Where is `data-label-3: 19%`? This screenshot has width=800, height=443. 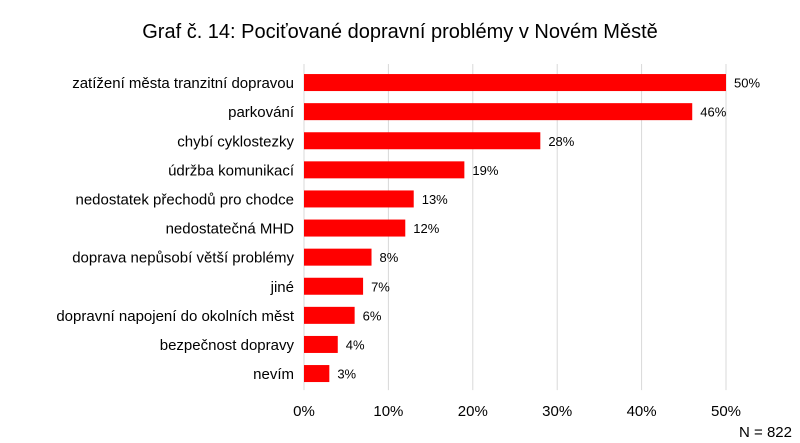 data-label-3: 19% is located at coordinates (485, 170).